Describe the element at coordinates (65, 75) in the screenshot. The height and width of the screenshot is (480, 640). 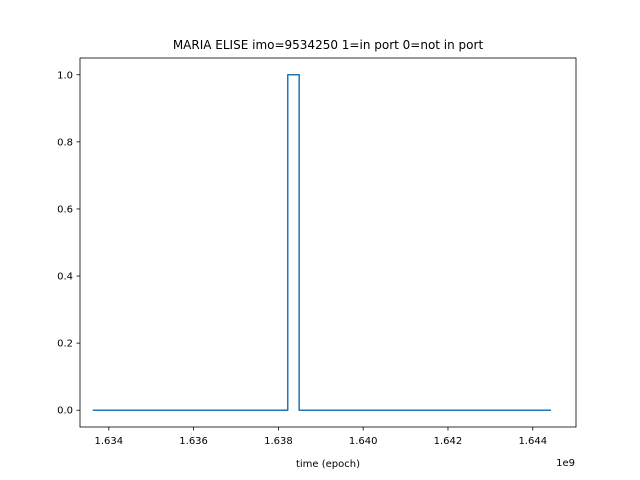
I see `y-tick-label: 1.0` at that location.